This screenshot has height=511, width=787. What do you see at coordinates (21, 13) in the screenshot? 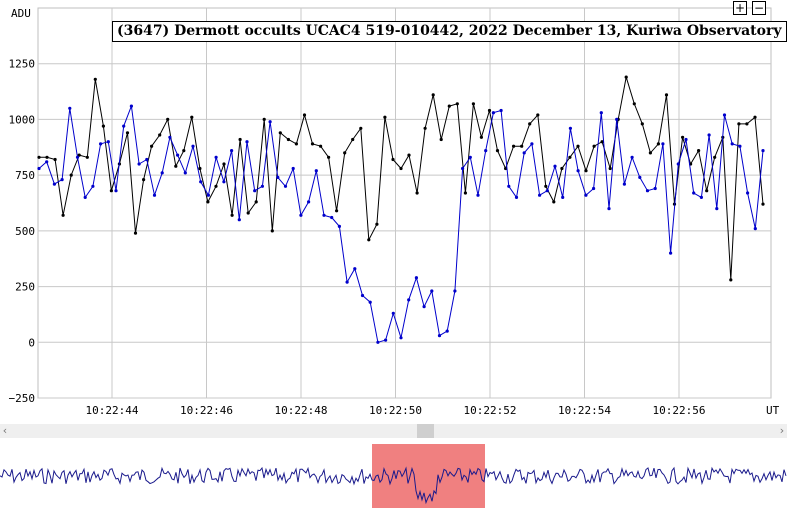
I see `y-axis-label: ADU` at bounding box center [21, 13].